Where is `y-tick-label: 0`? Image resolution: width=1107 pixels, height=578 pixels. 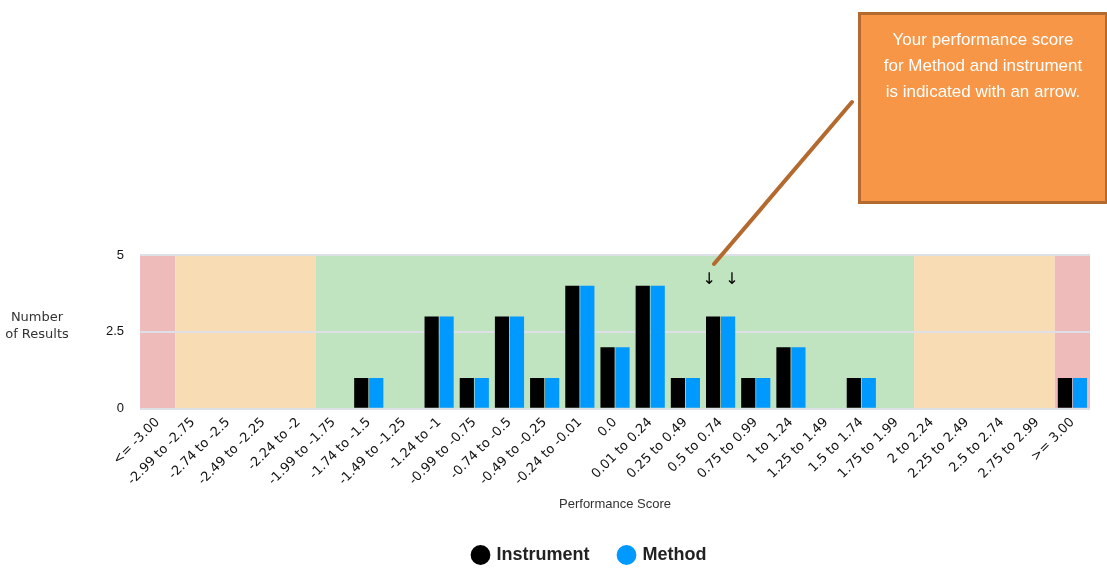
y-tick-label: 0 is located at coordinates (120, 408).